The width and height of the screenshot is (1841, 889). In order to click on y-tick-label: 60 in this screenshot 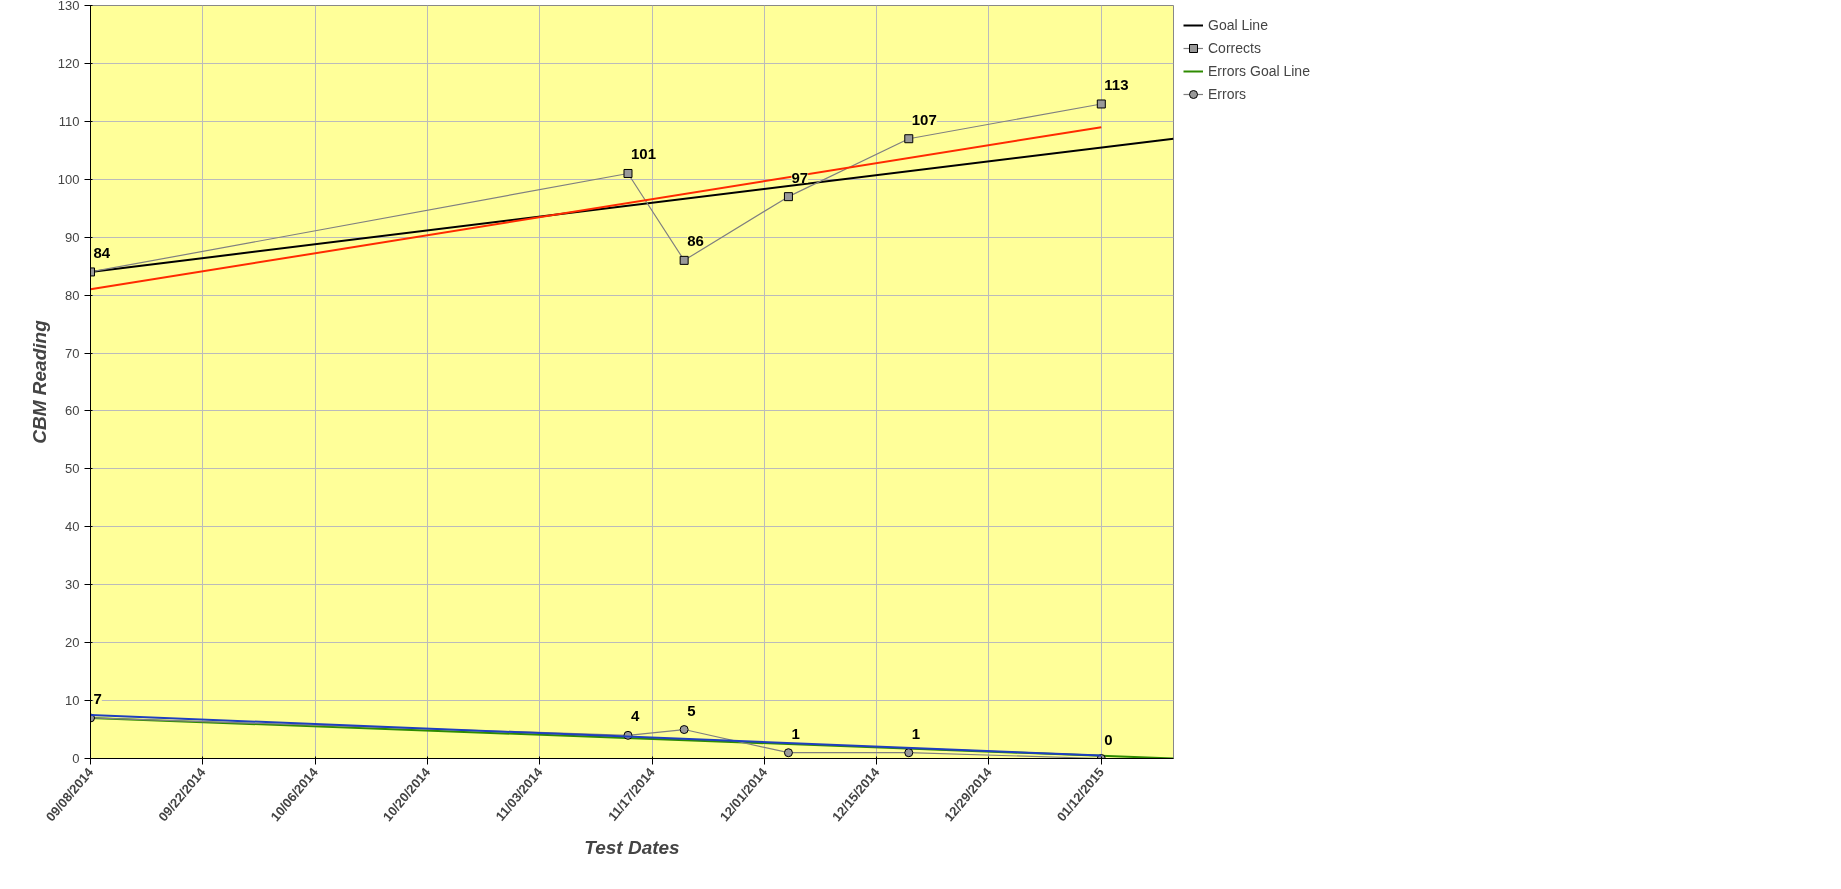, I will do `click(72, 411)`.